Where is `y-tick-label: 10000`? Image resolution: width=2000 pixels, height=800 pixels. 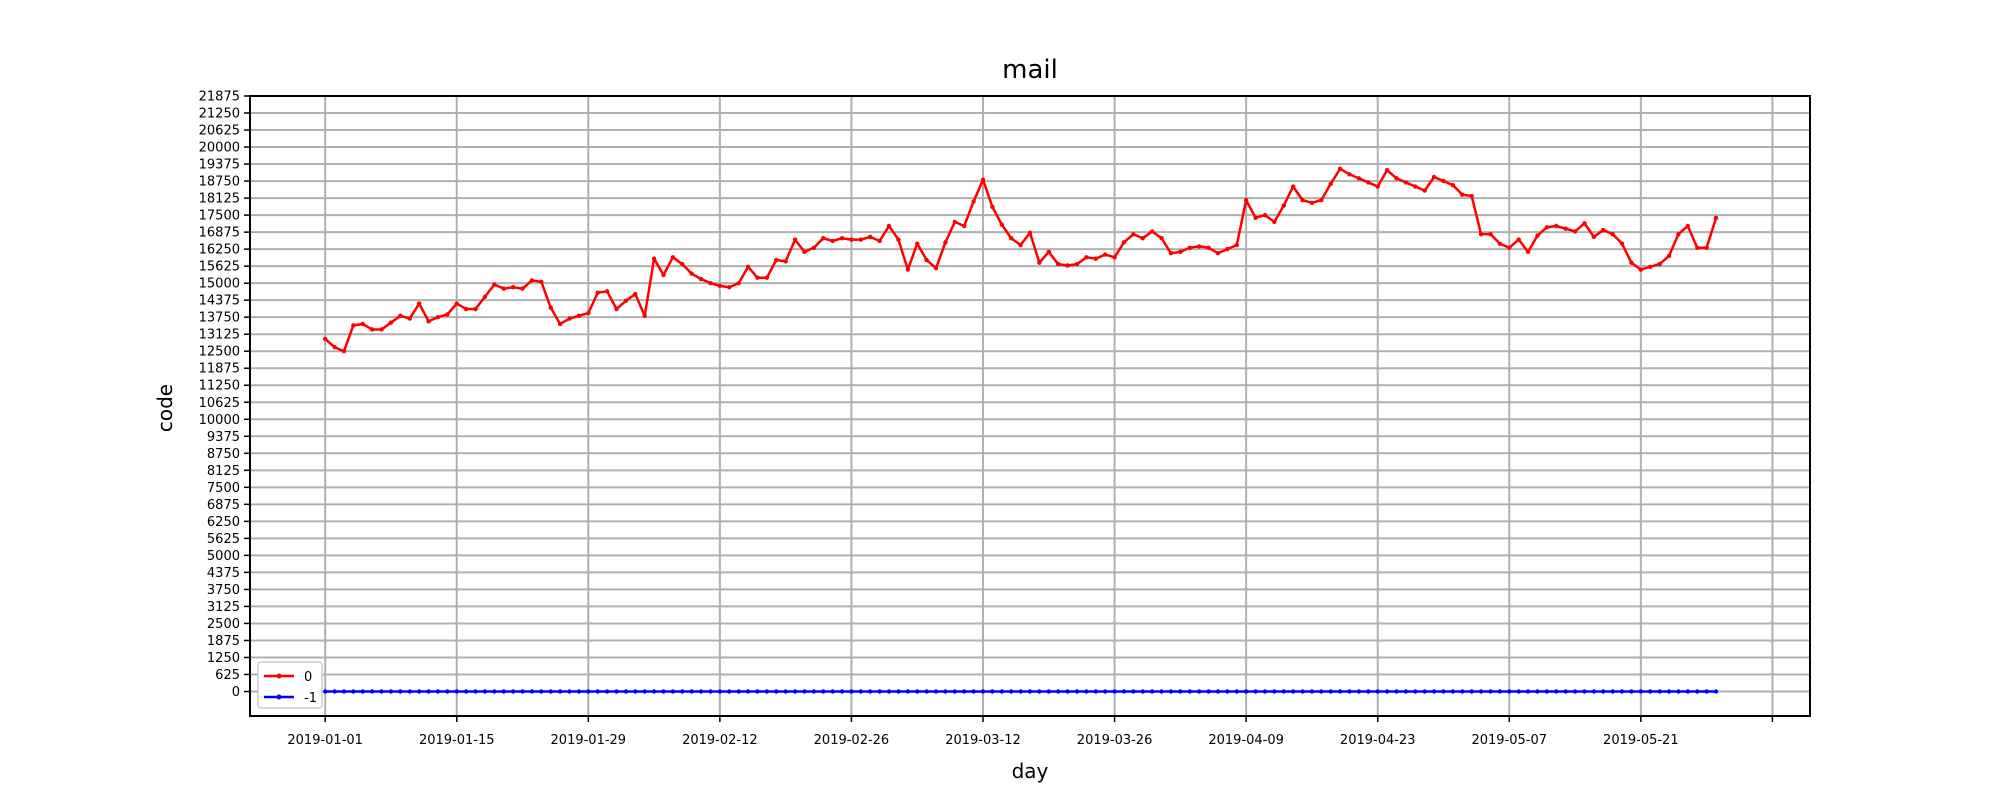
y-tick-label: 10000 is located at coordinates (219, 420).